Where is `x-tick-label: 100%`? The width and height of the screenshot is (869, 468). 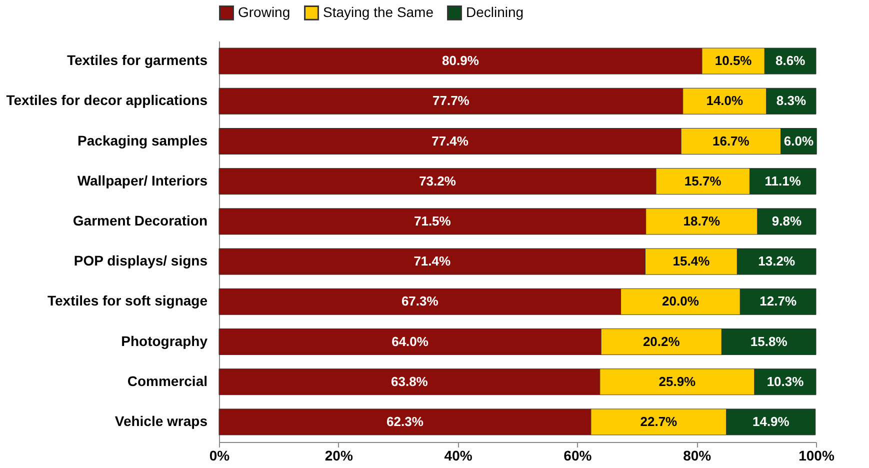 x-tick-label: 100% is located at coordinates (816, 456).